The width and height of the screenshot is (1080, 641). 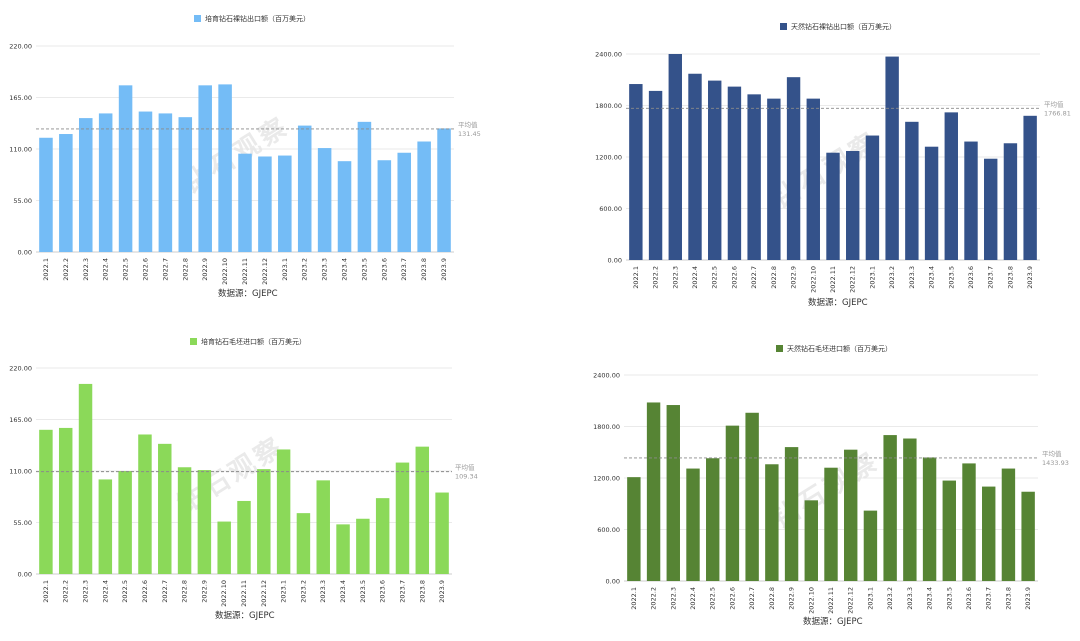 I want to click on chart-legend: 培育钻石裸钻出口额（百万美元）, so click(x=252, y=19).